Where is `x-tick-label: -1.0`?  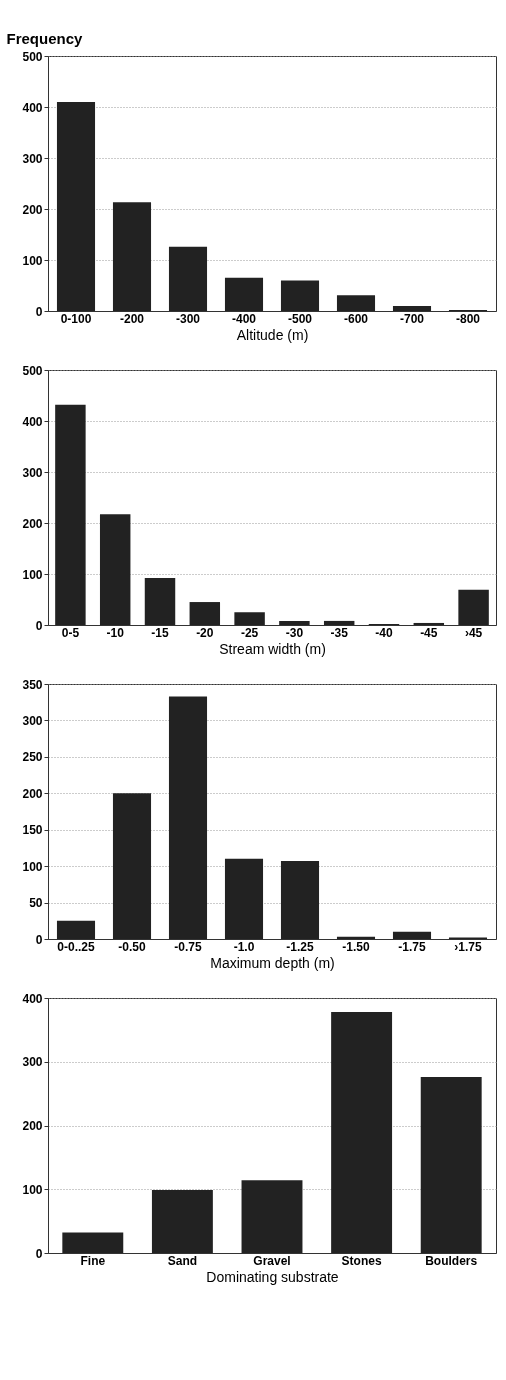 x-tick-label: -1.0 is located at coordinates (244, 946).